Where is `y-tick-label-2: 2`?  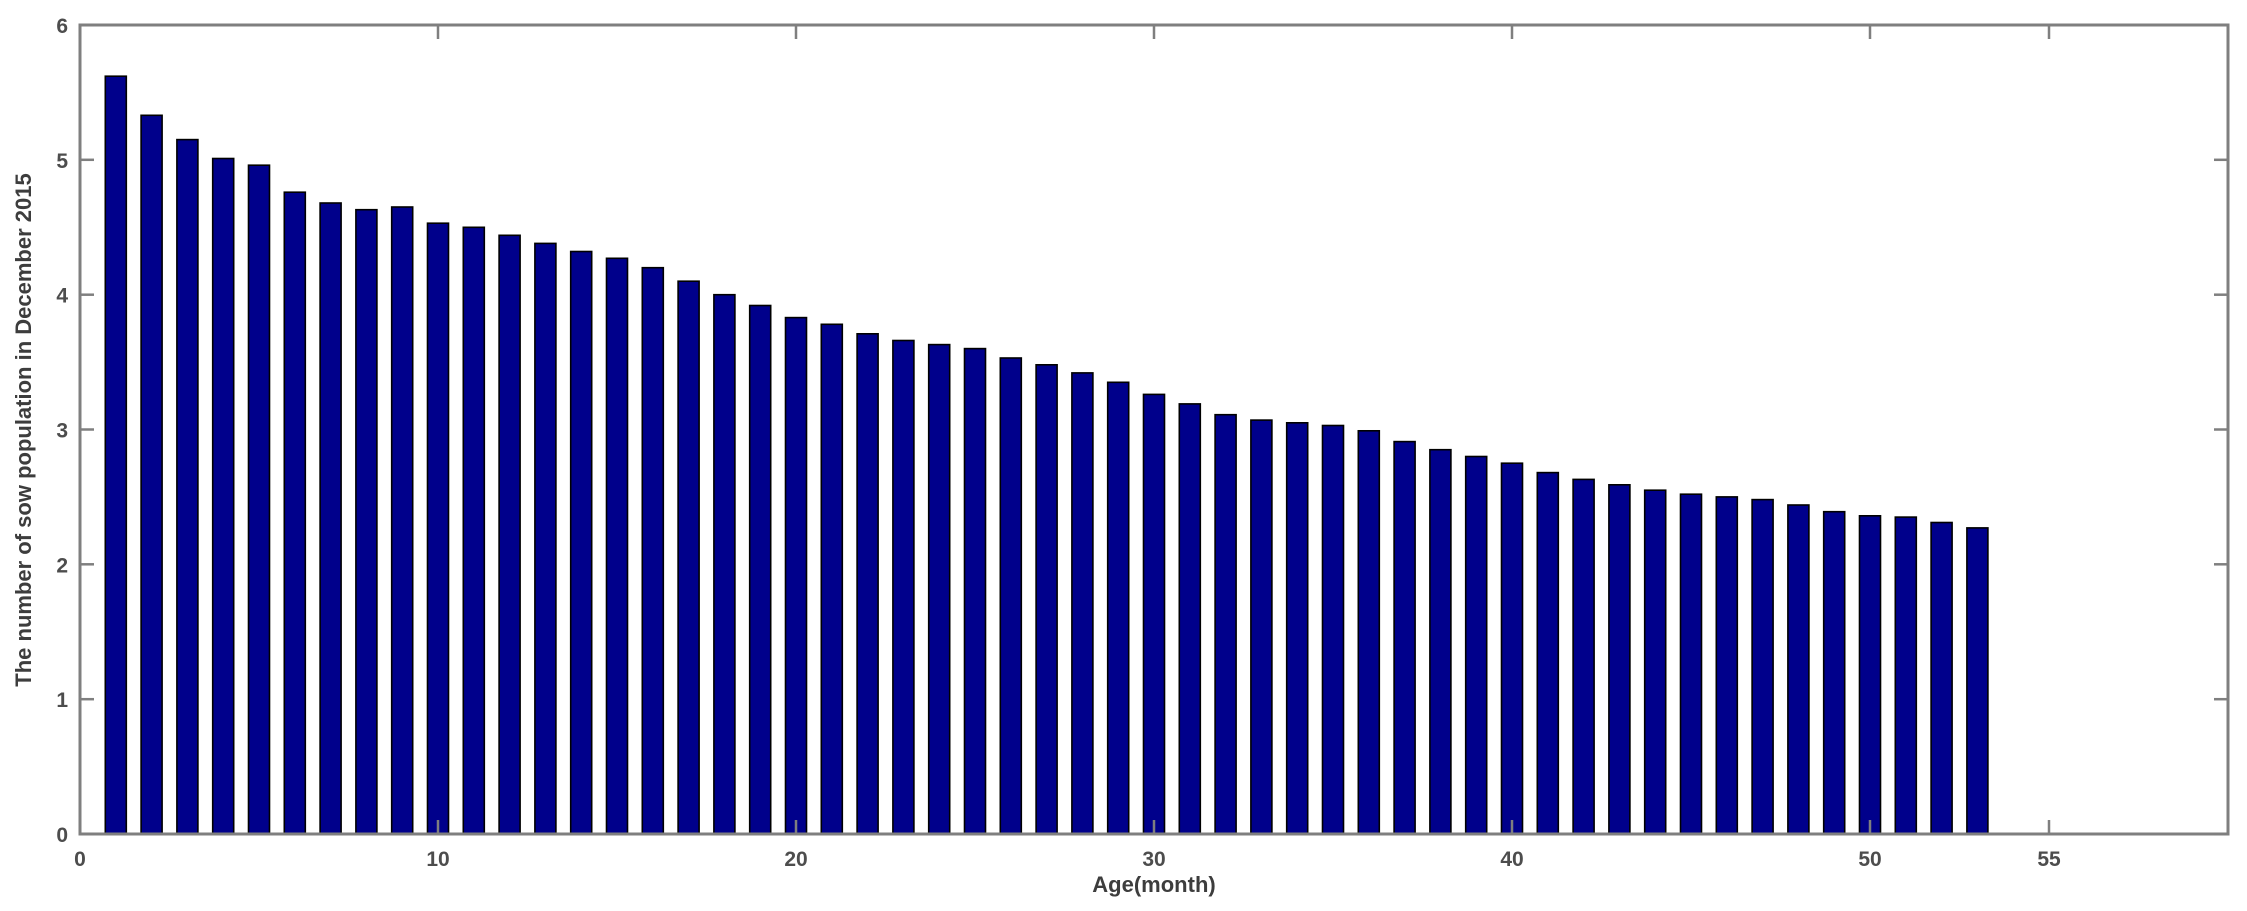 y-tick-label-2: 2 is located at coordinates (62, 565).